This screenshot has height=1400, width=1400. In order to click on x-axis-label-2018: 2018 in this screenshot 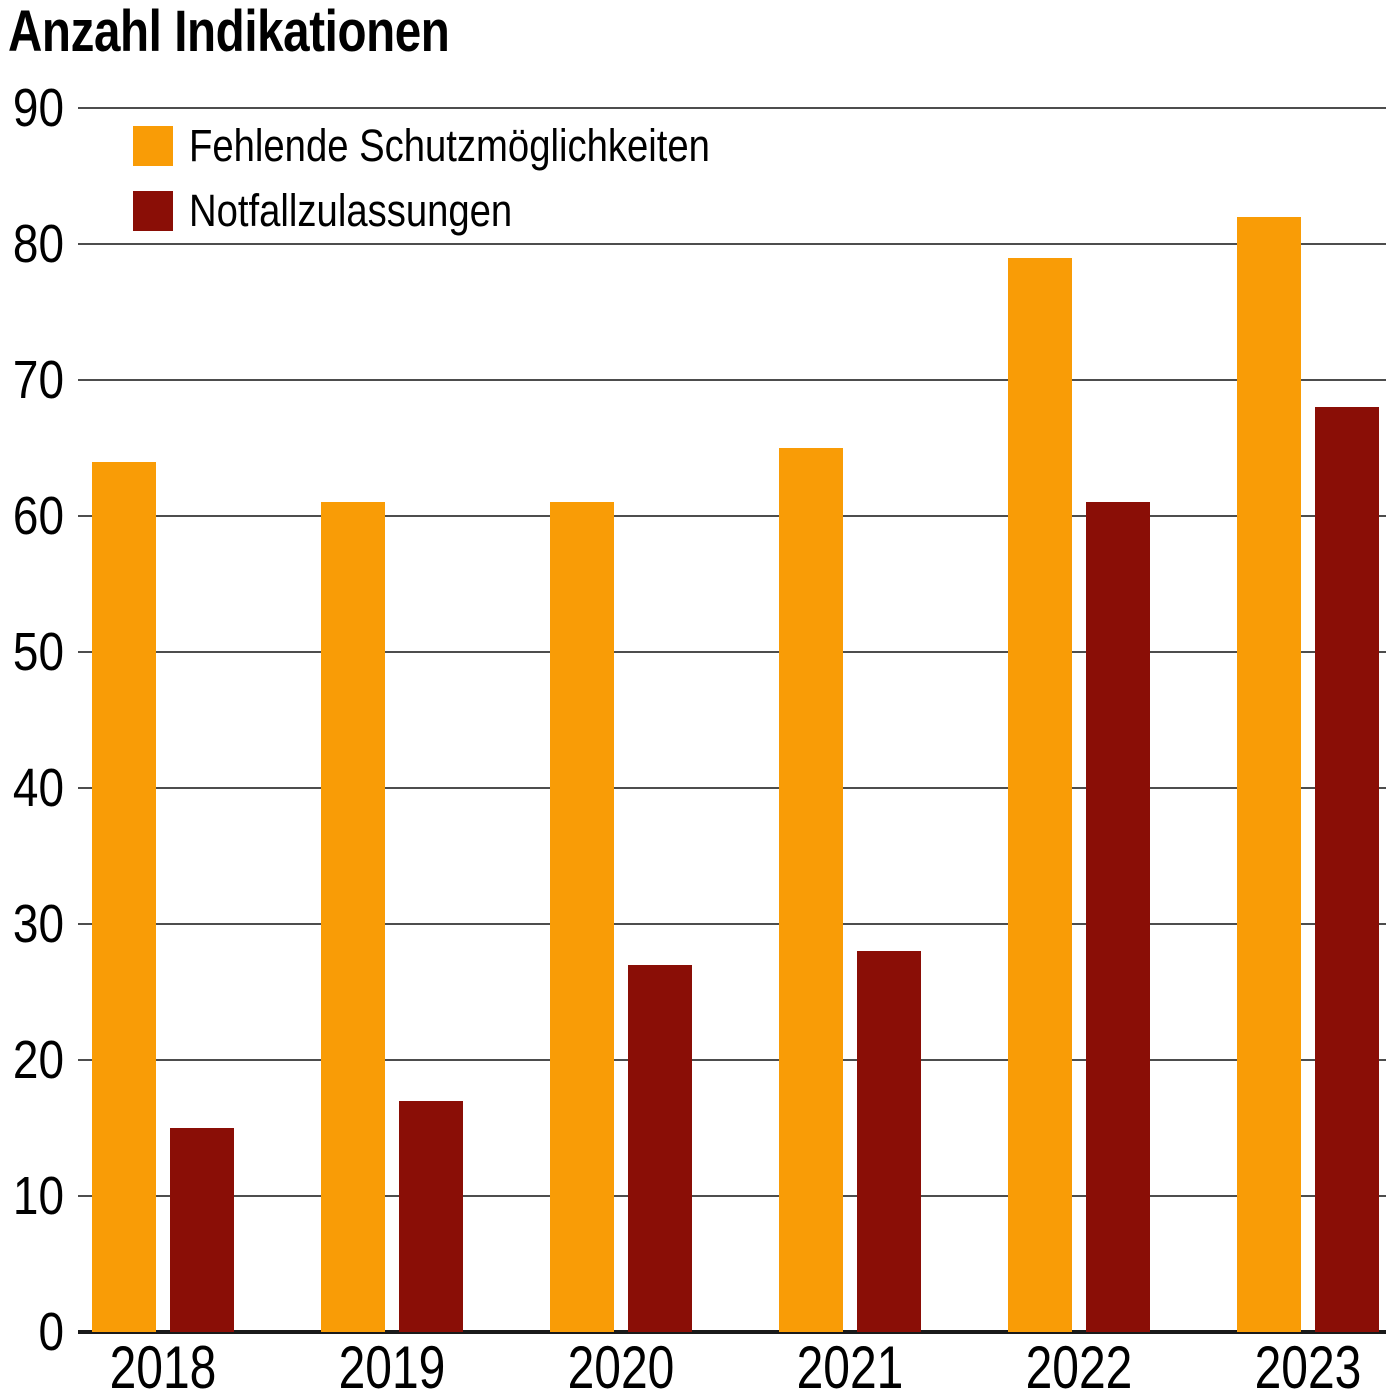, I will do `click(163, 1367)`.